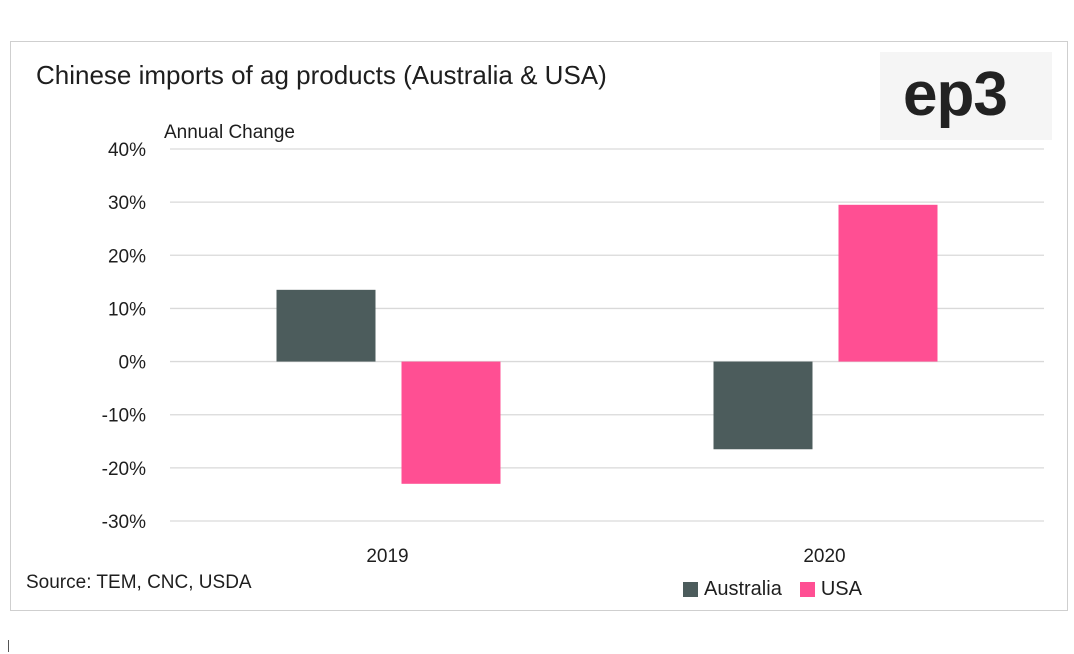 This screenshot has width=1074, height=654. I want to click on legend-entry-usa: USA, so click(830, 589).